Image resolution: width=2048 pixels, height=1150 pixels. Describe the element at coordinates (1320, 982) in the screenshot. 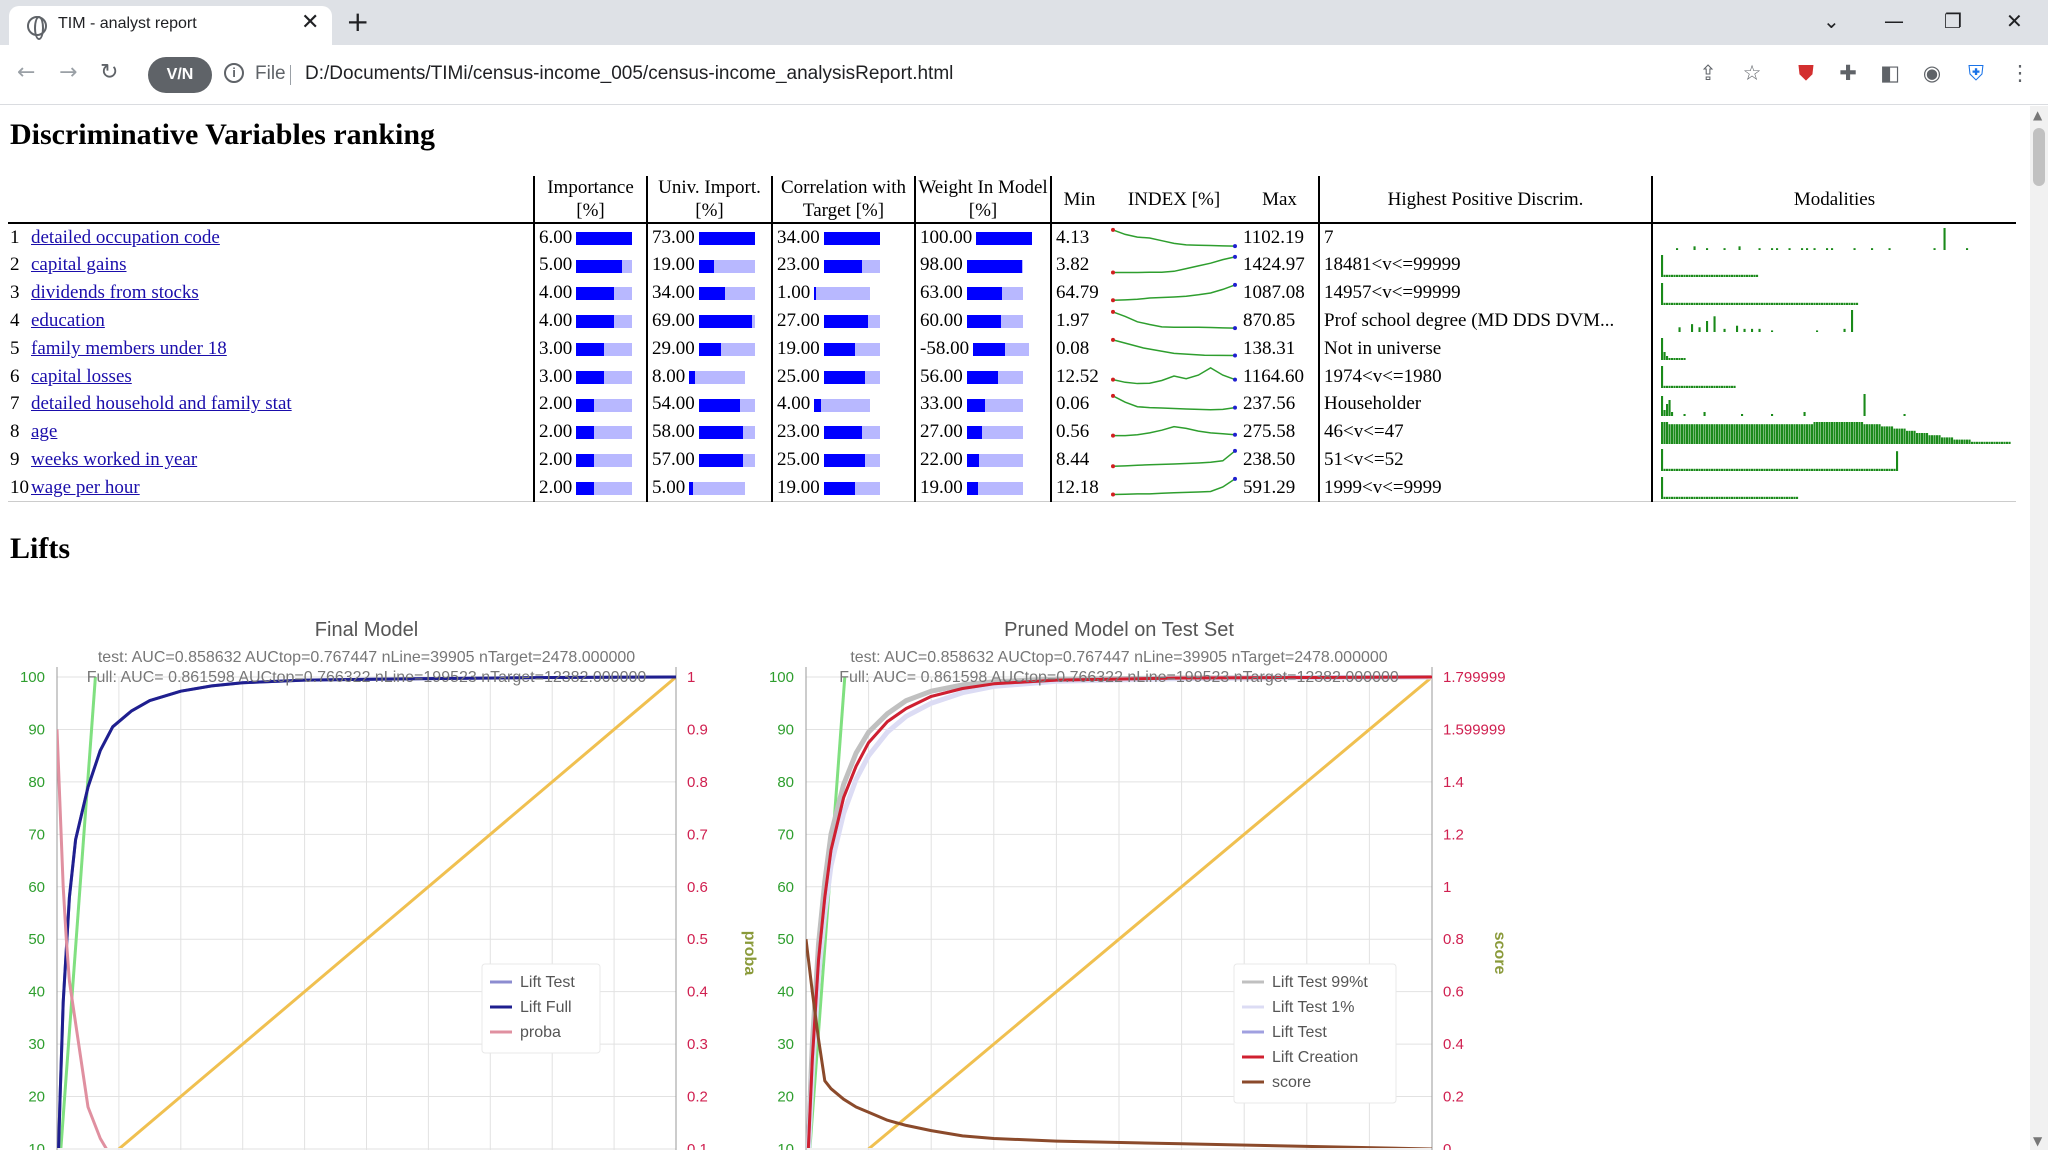

I see `legend-entry: Lift Test 99%t` at that location.